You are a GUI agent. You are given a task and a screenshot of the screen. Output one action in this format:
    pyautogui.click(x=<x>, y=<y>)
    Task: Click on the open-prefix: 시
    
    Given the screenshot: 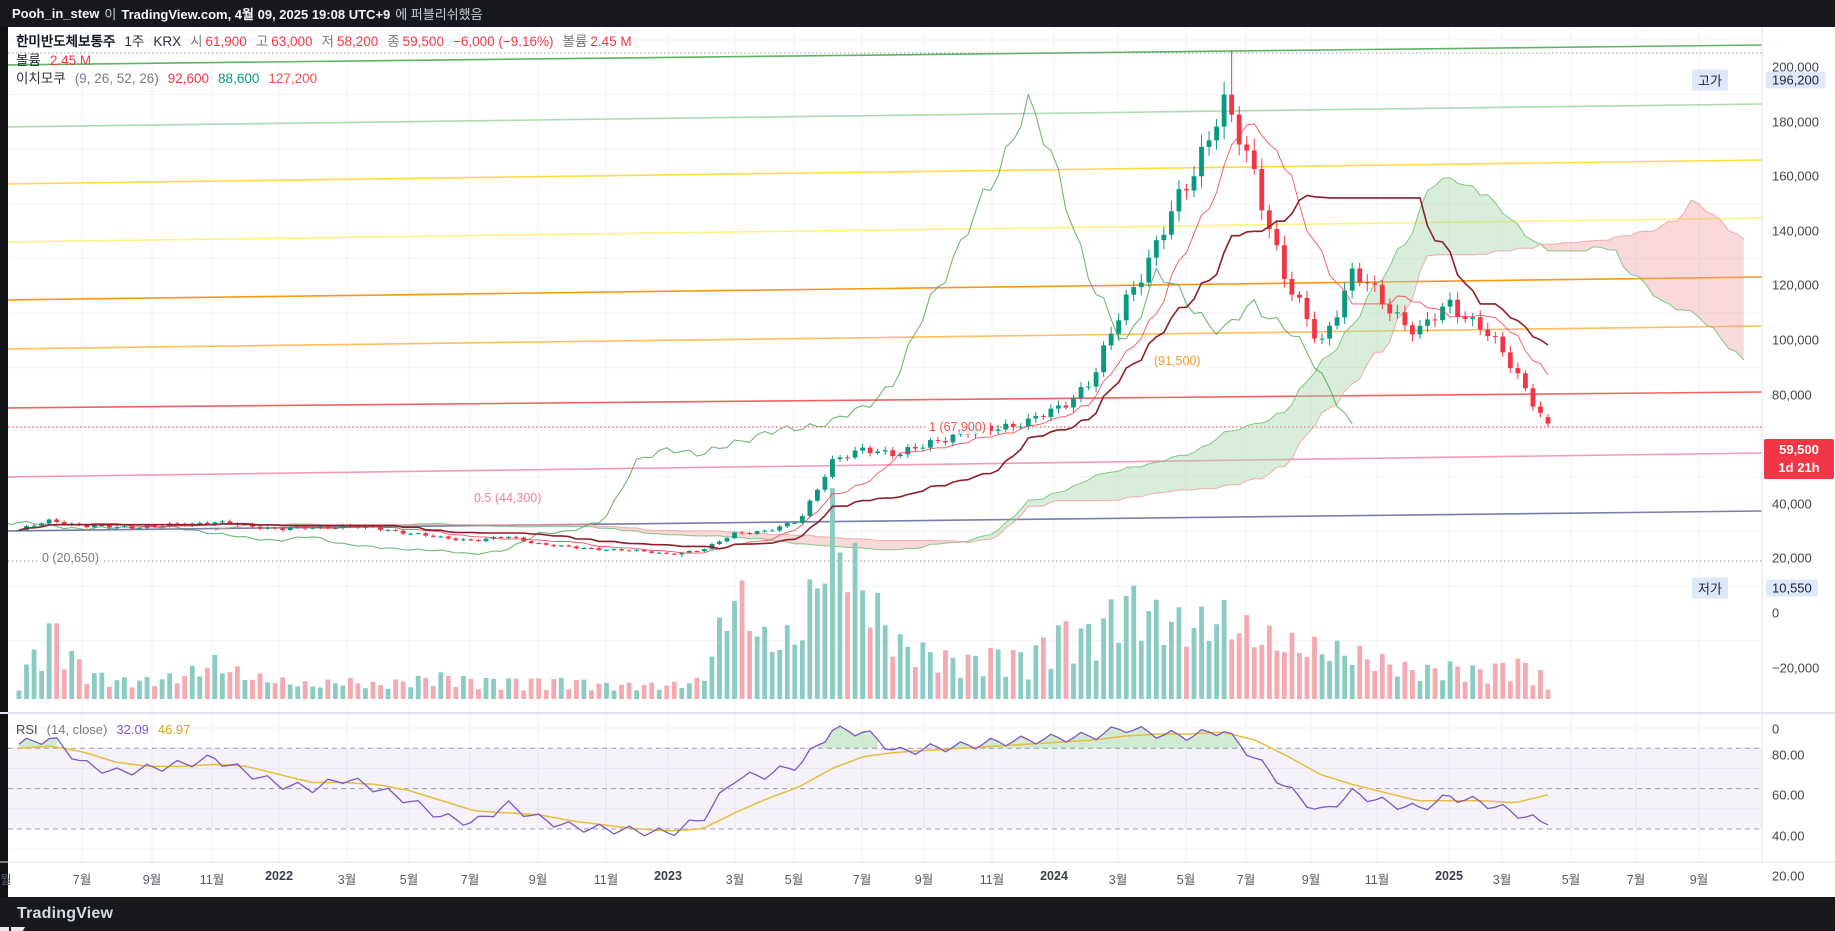 What is the action you would take?
    pyautogui.click(x=196, y=41)
    